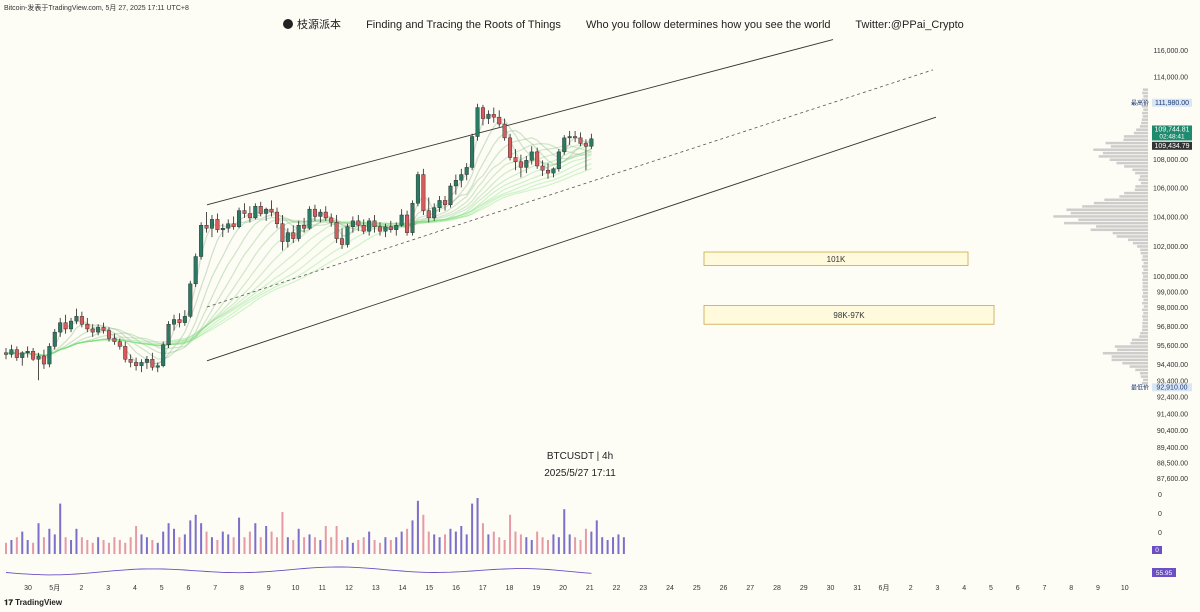 The height and width of the screenshot is (612, 1200). Describe the element at coordinates (242, 588) in the screenshot. I see `time-tick-label: 8` at that location.